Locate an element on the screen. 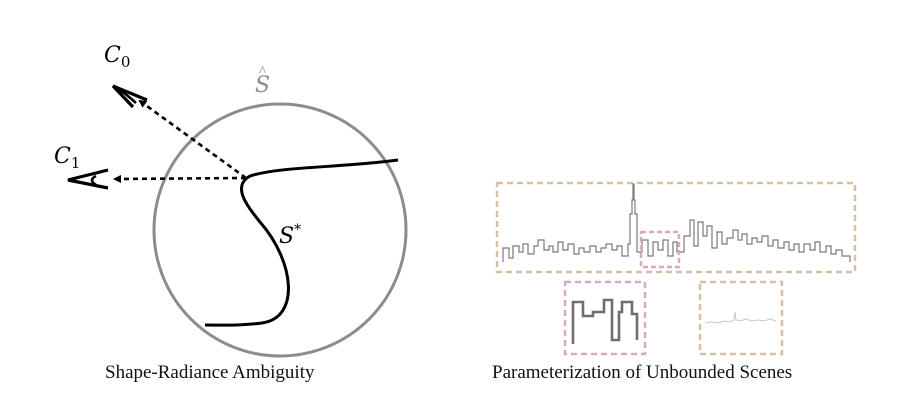  zoom-region-box is located at coordinates (660, 249).